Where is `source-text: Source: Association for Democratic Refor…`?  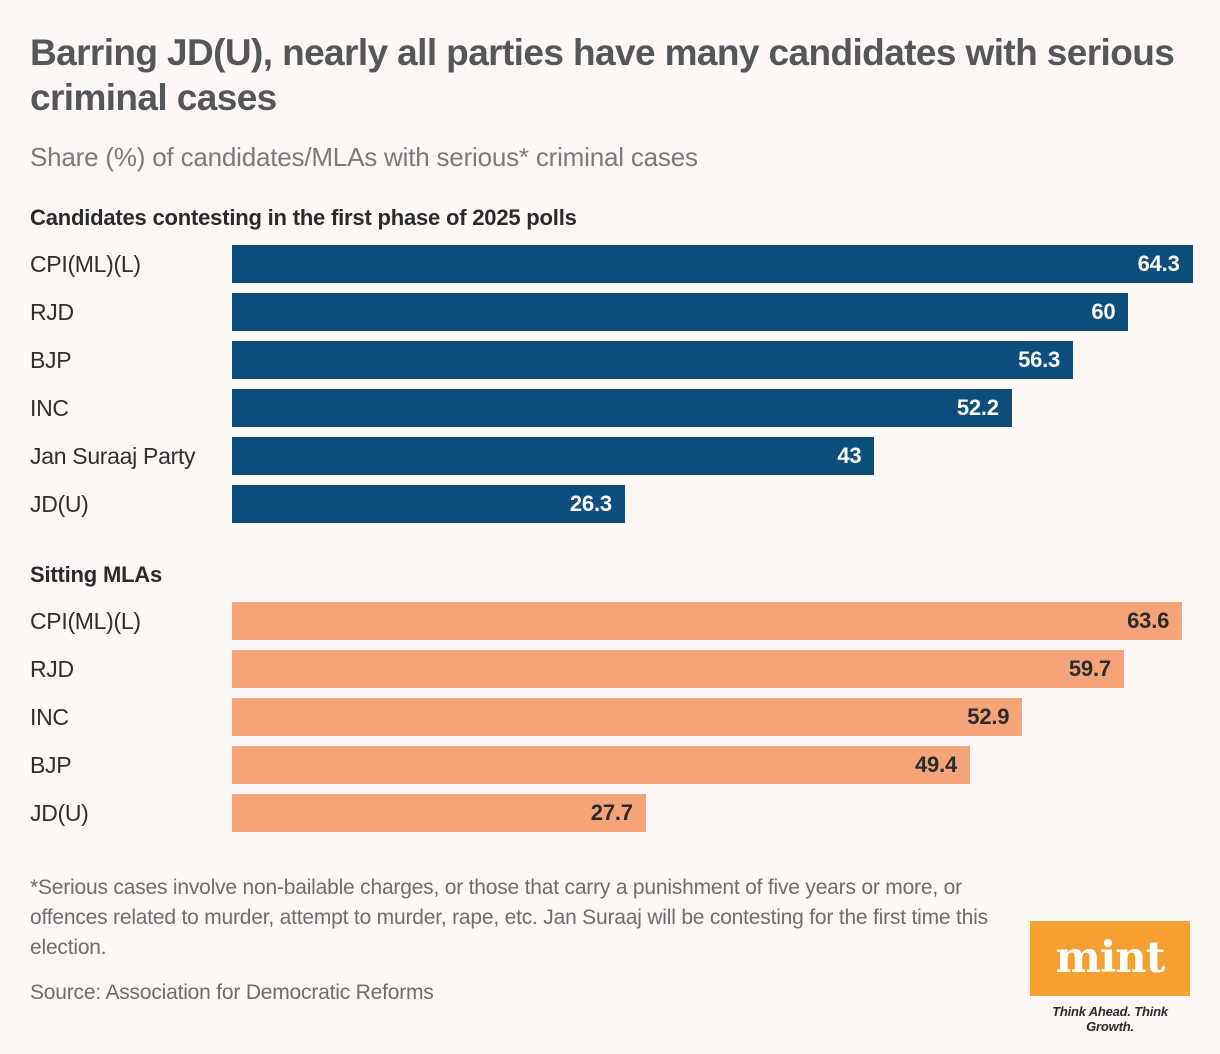 source-text: Source: Association for Democratic Refor… is located at coordinates (232, 992).